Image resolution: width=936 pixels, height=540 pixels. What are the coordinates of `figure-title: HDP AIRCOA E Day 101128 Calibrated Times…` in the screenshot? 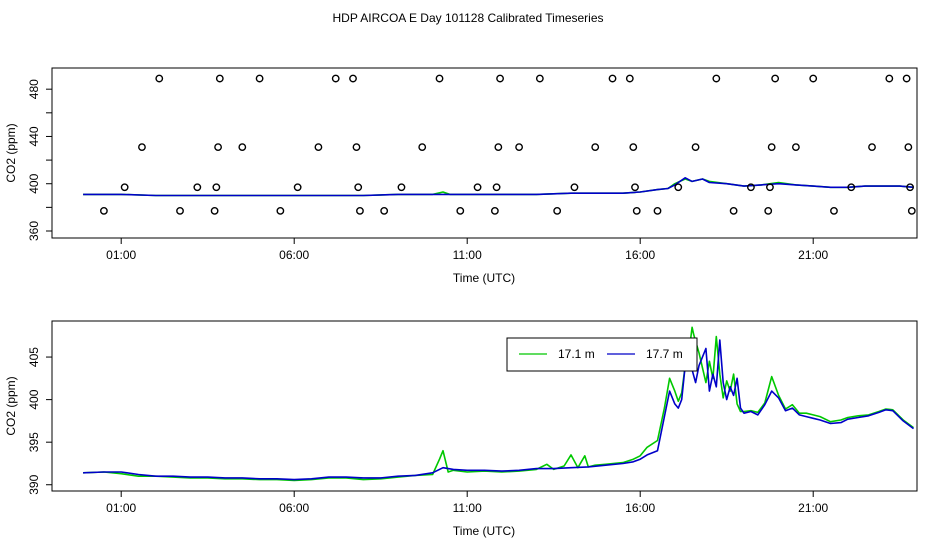 It's located at (467, 18).